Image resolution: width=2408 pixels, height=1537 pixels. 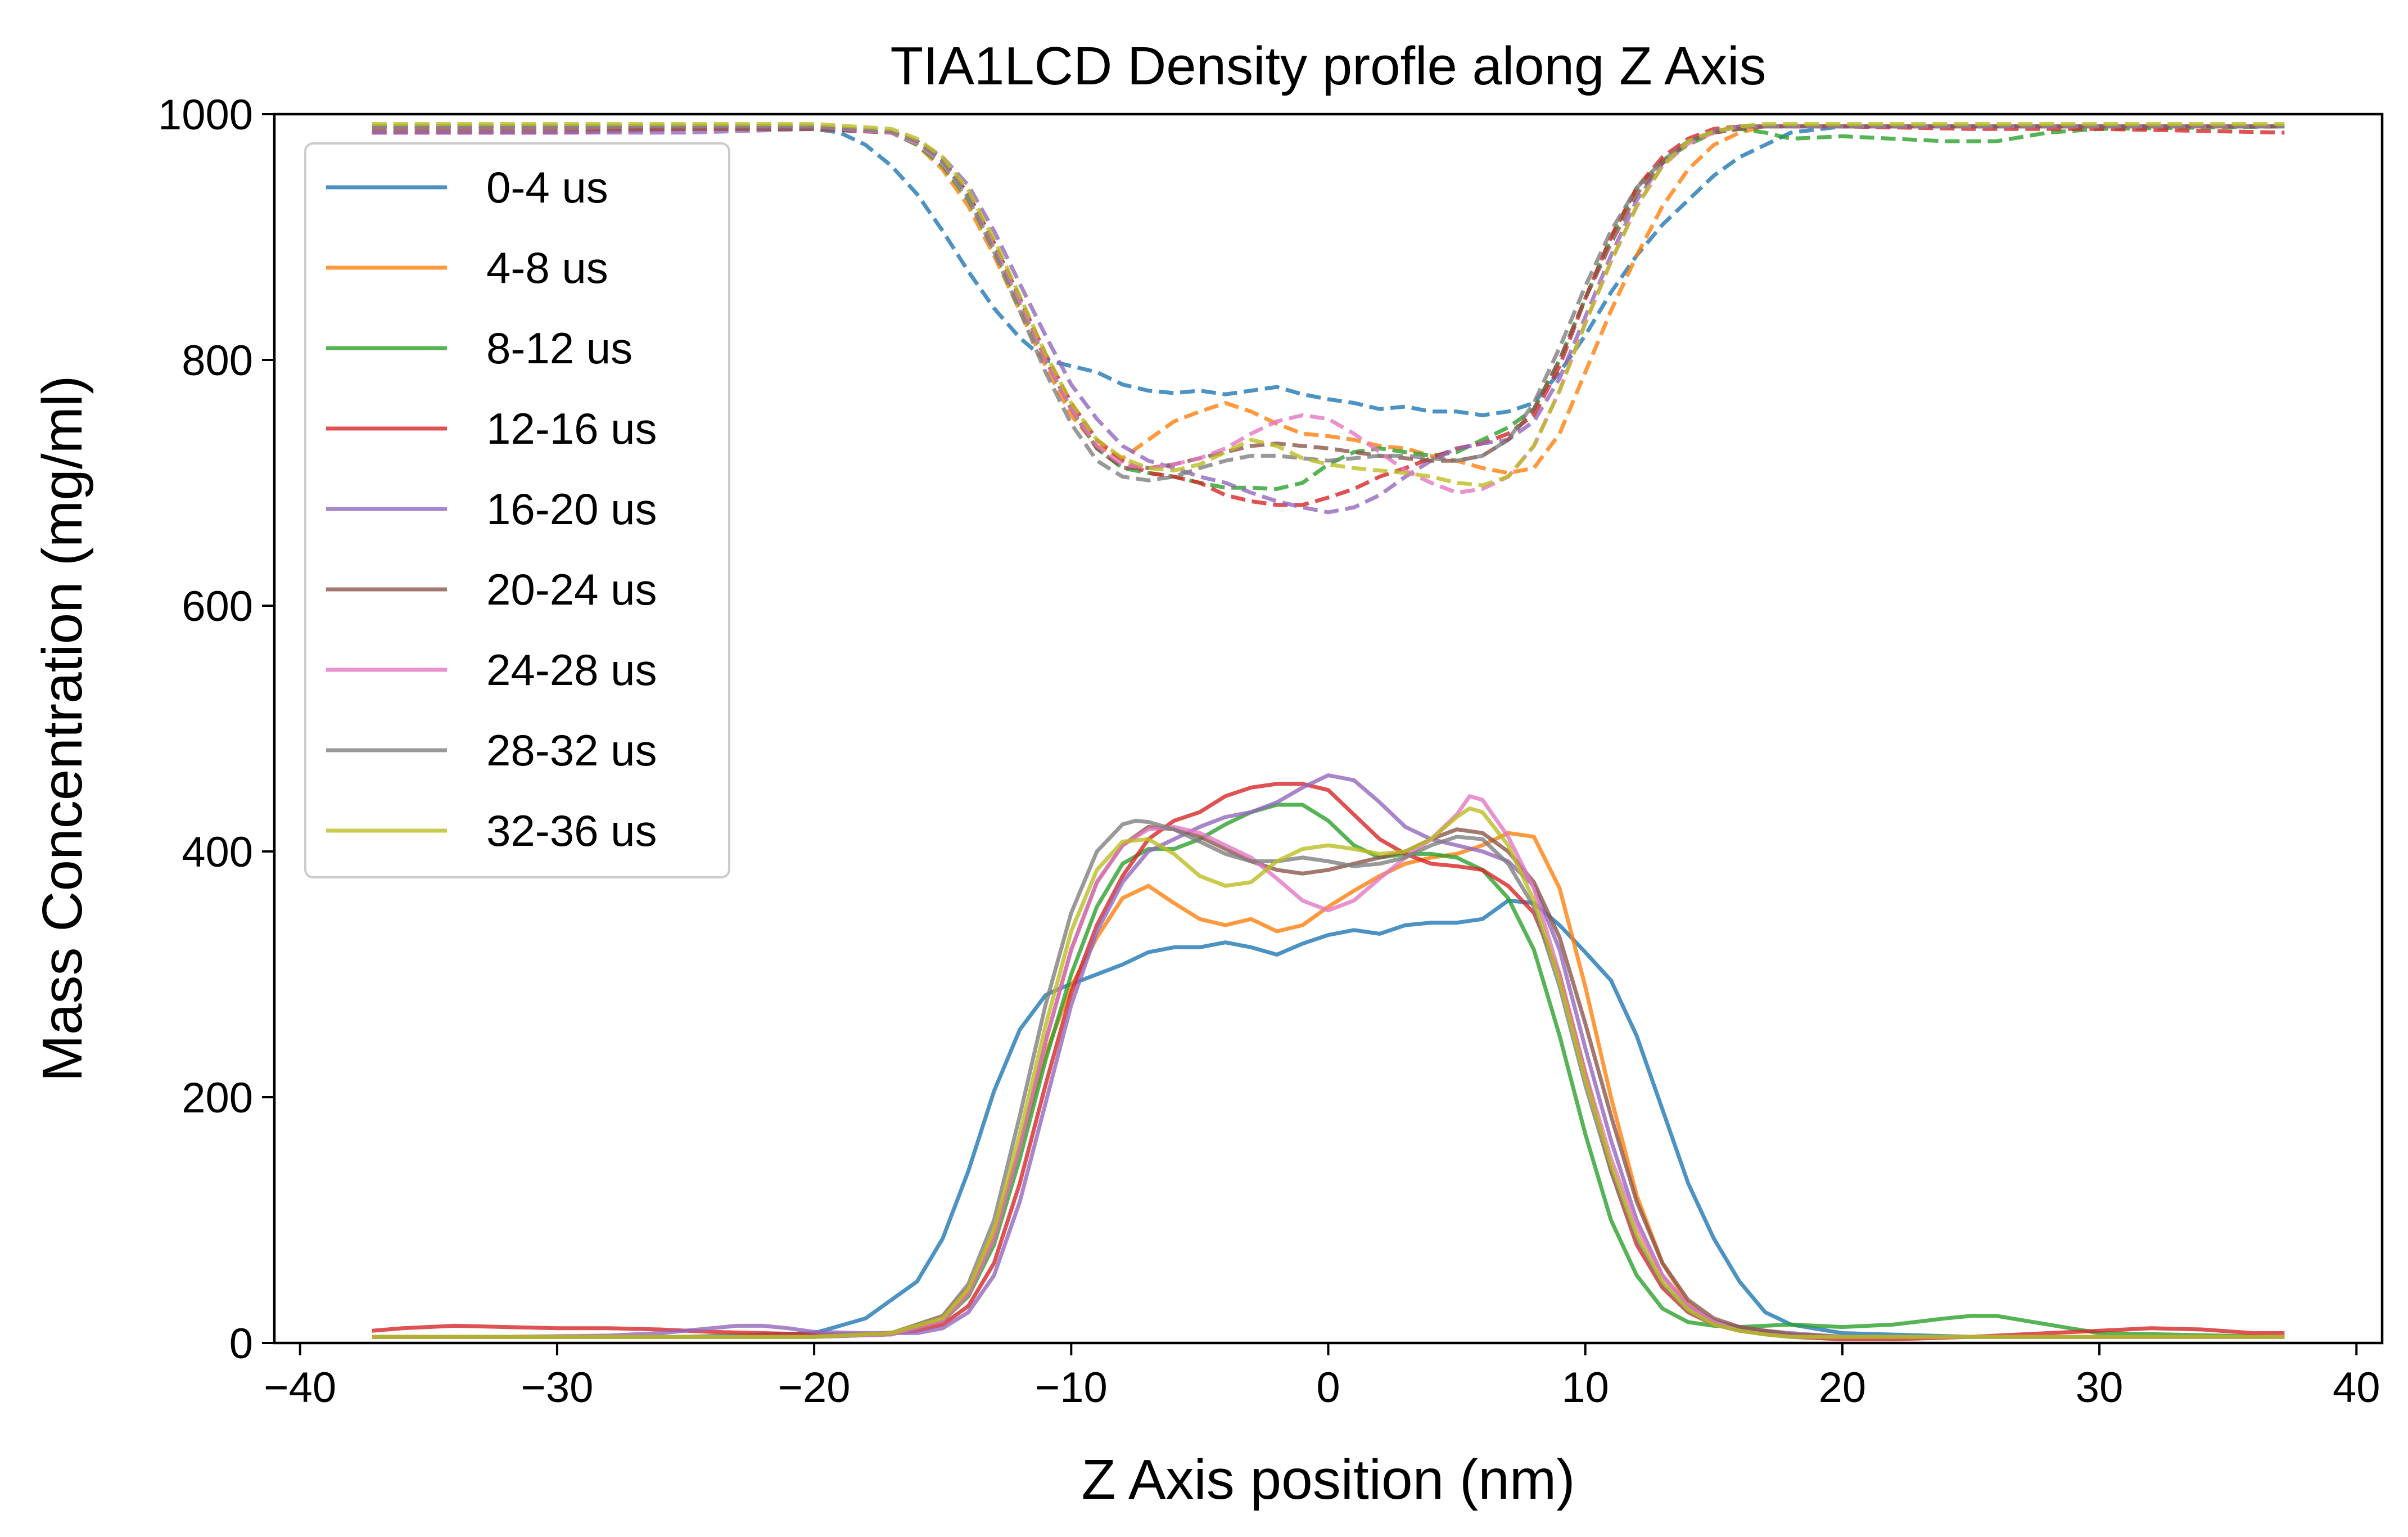 I want to click on y-tick-label: 600, so click(x=217, y=606).